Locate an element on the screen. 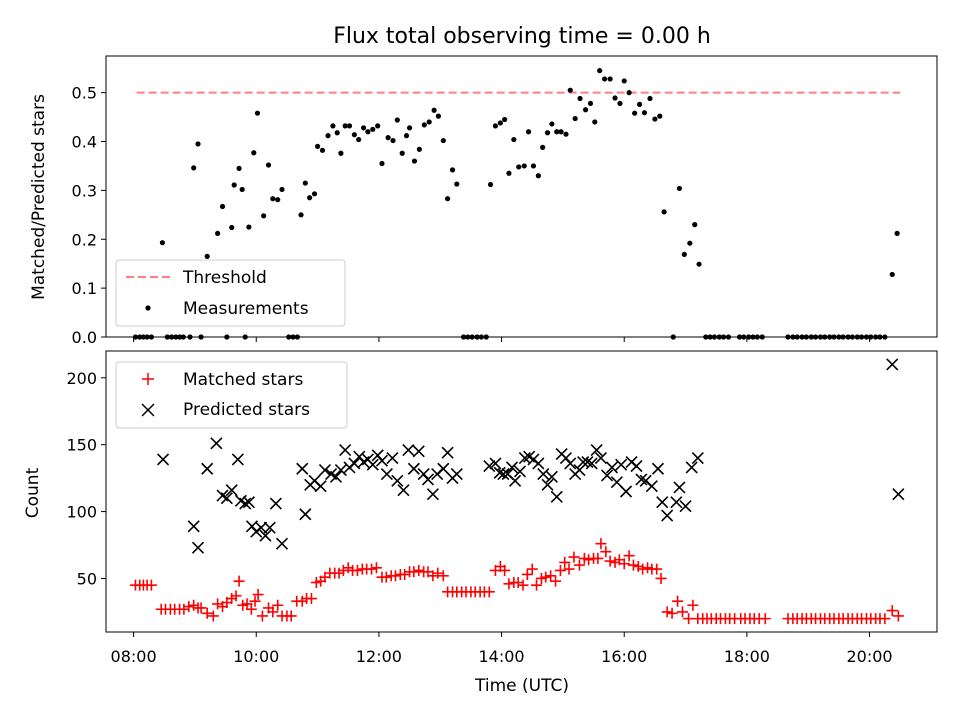 This screenshot has height=720, width=960. x-tick-label: 10:00 is located at coordinates (256, 656).